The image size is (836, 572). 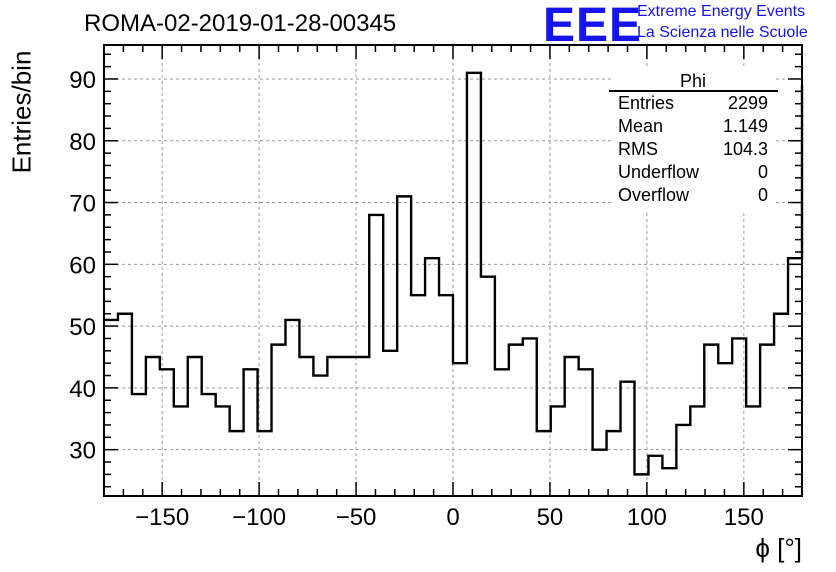 What do you see at coordinates (82, 204) in the screenshot?
I see `y-tick-label: 70` at bounding box center [82, 204].